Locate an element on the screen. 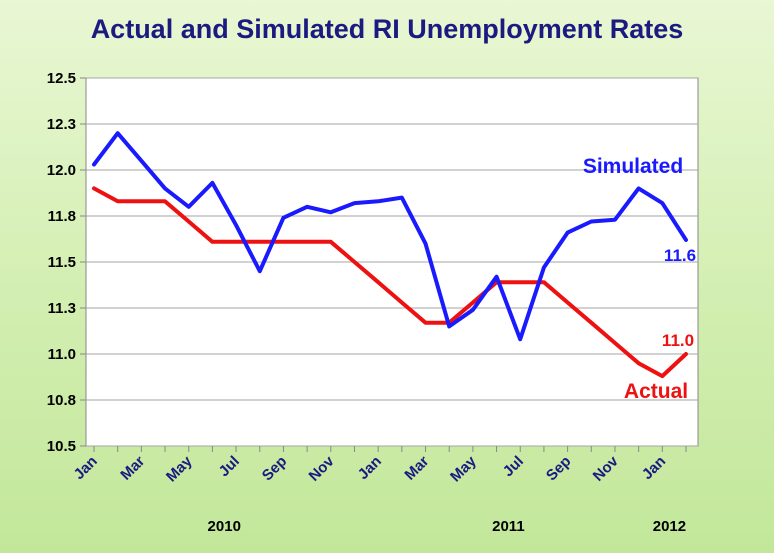 This screenshot has height=553, width=774. data-label-simulated-end: 11.6 is located at coordinates (680, 255).